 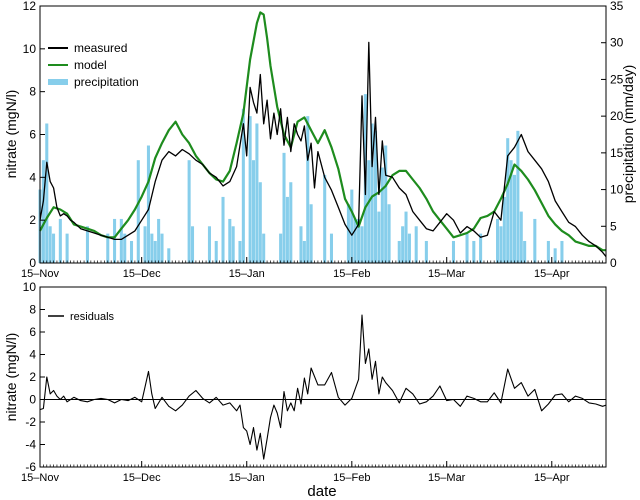 I want to click on y2-tick-label: 20, so click(x=617, y=116).